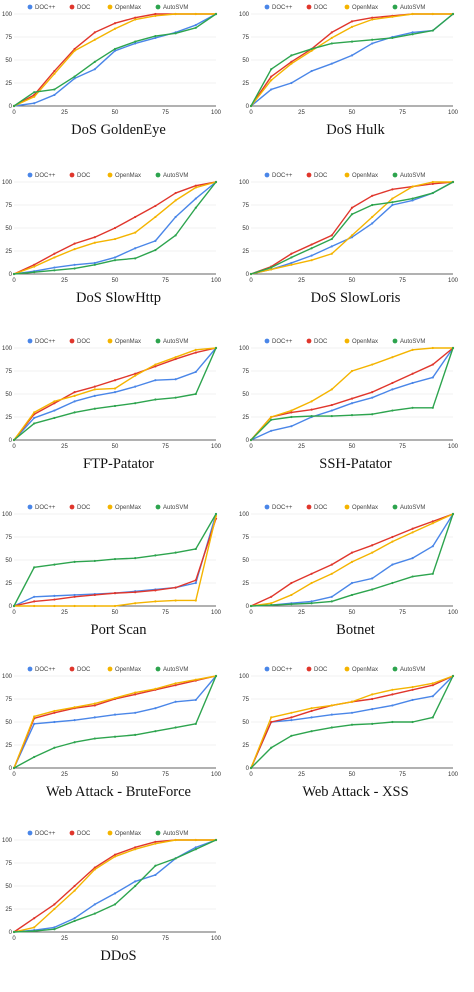  What do you see at coordinates (84, 8) in the screenshot?
I see `legend-label: DOC` at bounding box center [84, 8].